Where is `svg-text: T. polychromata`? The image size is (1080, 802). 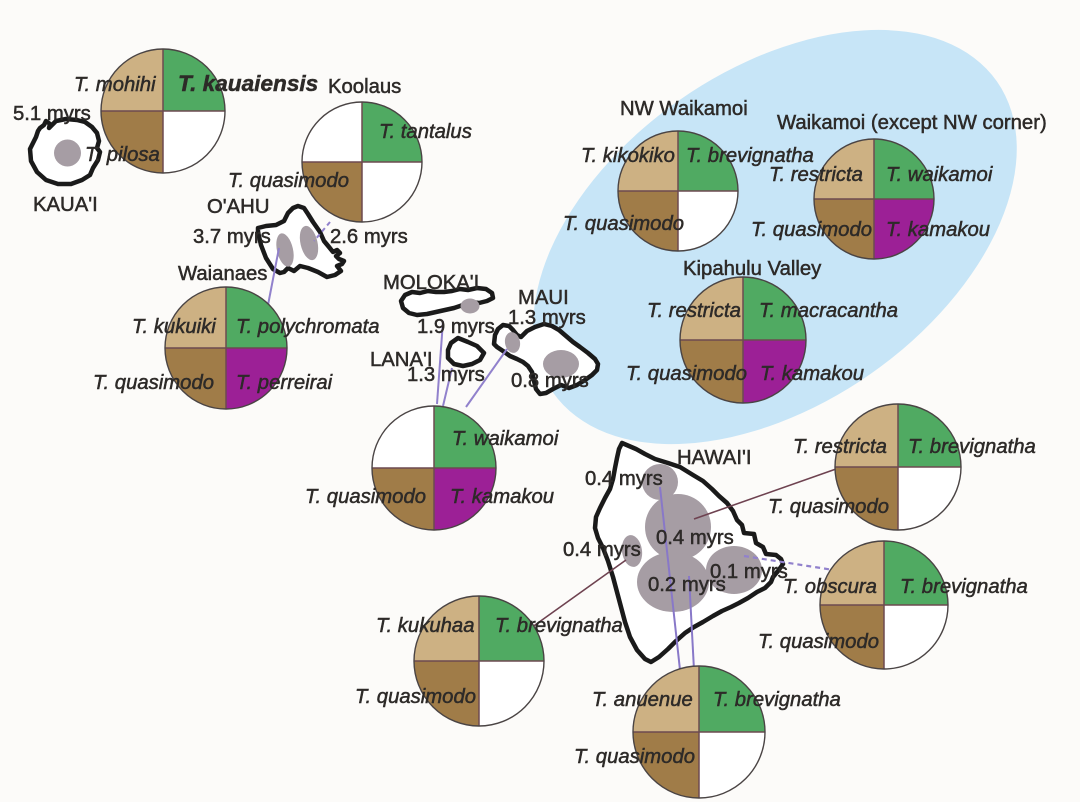 svg-text: T. polychromata is located at coordinates (308, 327).